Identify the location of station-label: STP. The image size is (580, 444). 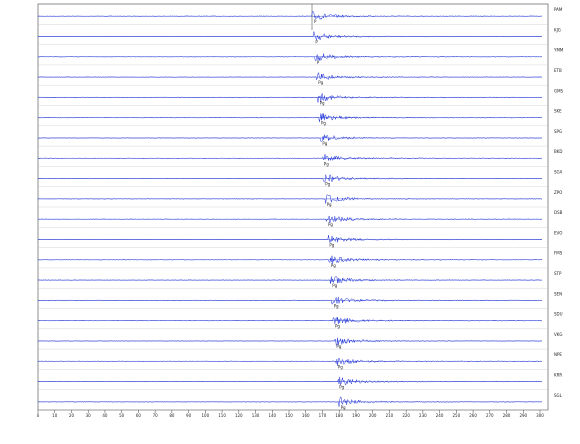
(558, 273).